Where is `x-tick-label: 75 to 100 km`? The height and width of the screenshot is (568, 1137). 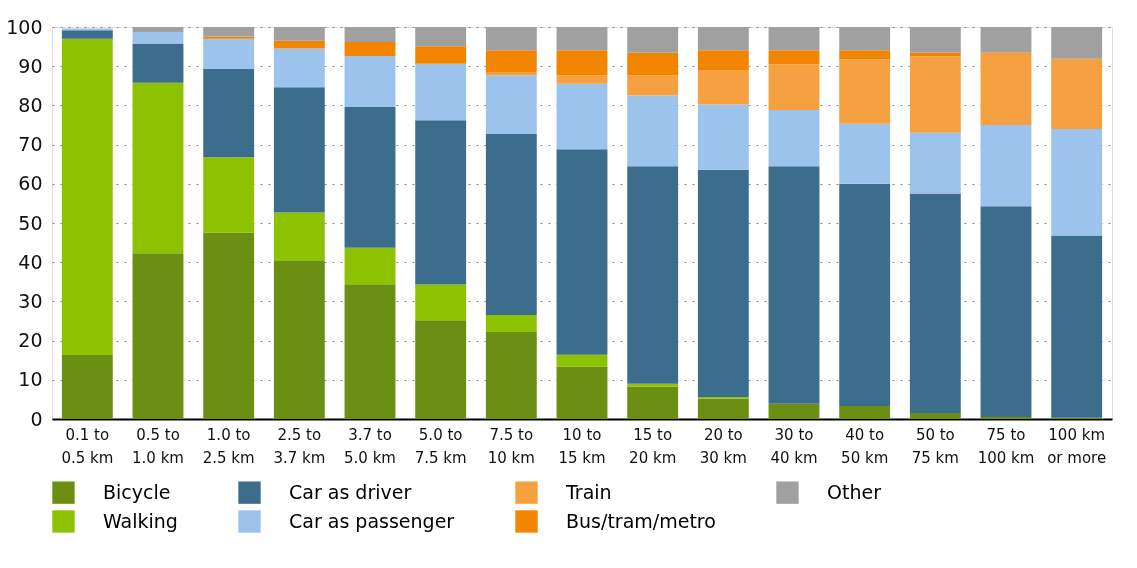 x-tick-label: 75 to 100 km is located at coordinates (1006, 446).